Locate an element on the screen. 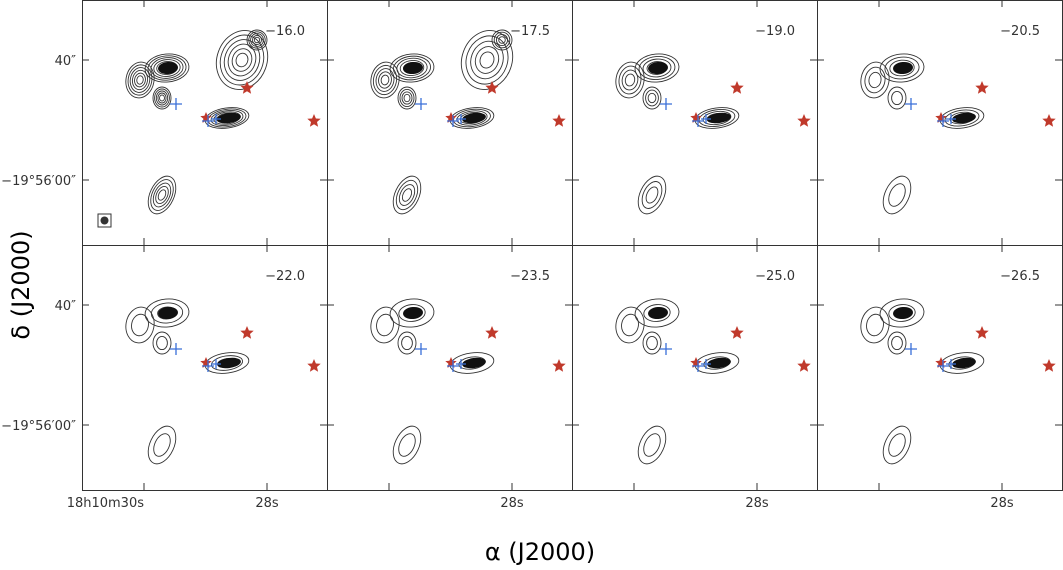 The width and height of the screenshot is (1063, 570). panel-6: −25.0 28s is located at coordinates (695, 378).